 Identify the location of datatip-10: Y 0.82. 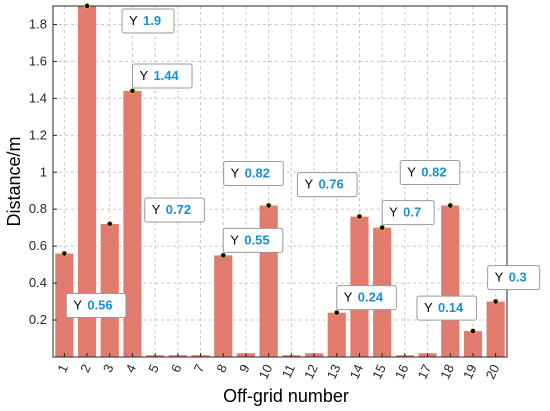
(253, 185).